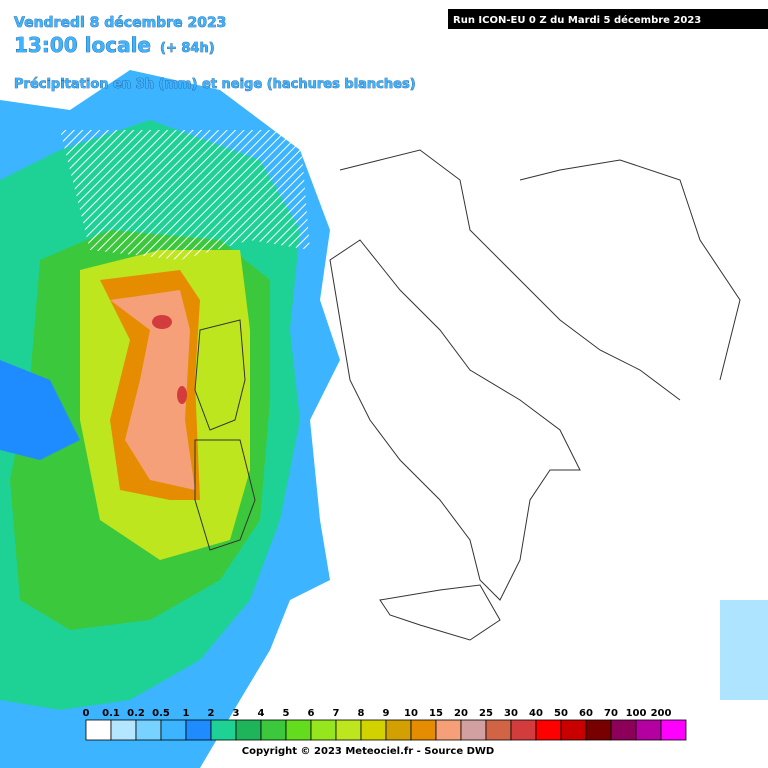 This screenshot has height=768, width=768. Describe the element at coordinates (161, 713) in the screenshot. I see `legend-label: 0.5` at that location.